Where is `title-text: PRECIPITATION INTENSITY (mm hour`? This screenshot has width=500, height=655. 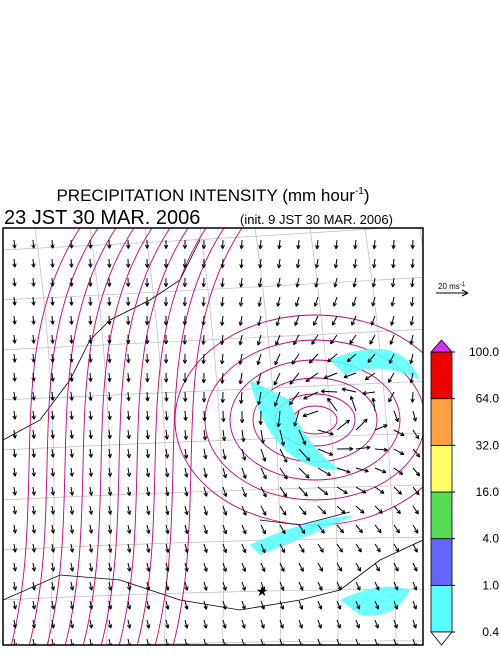
title-text: PRECIPITATION INTENSITY (mm hour is located at coordinates (205, 195).